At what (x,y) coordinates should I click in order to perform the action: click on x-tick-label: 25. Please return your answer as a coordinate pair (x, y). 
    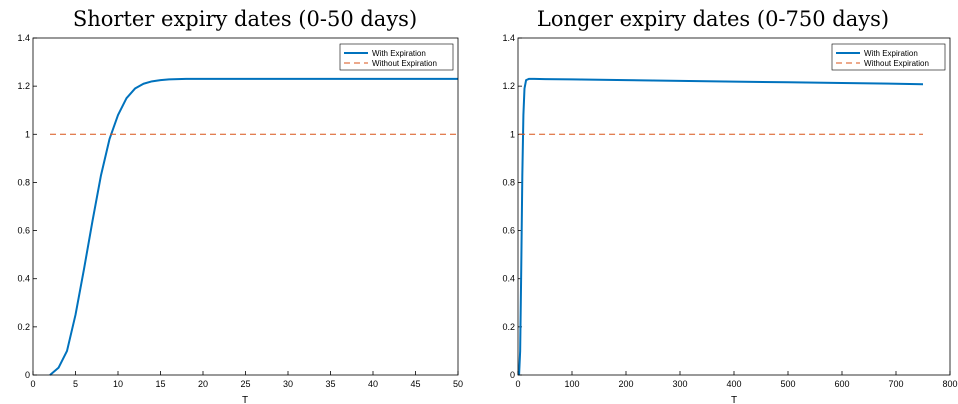
    Looking at the image, I should click on (245, 384).